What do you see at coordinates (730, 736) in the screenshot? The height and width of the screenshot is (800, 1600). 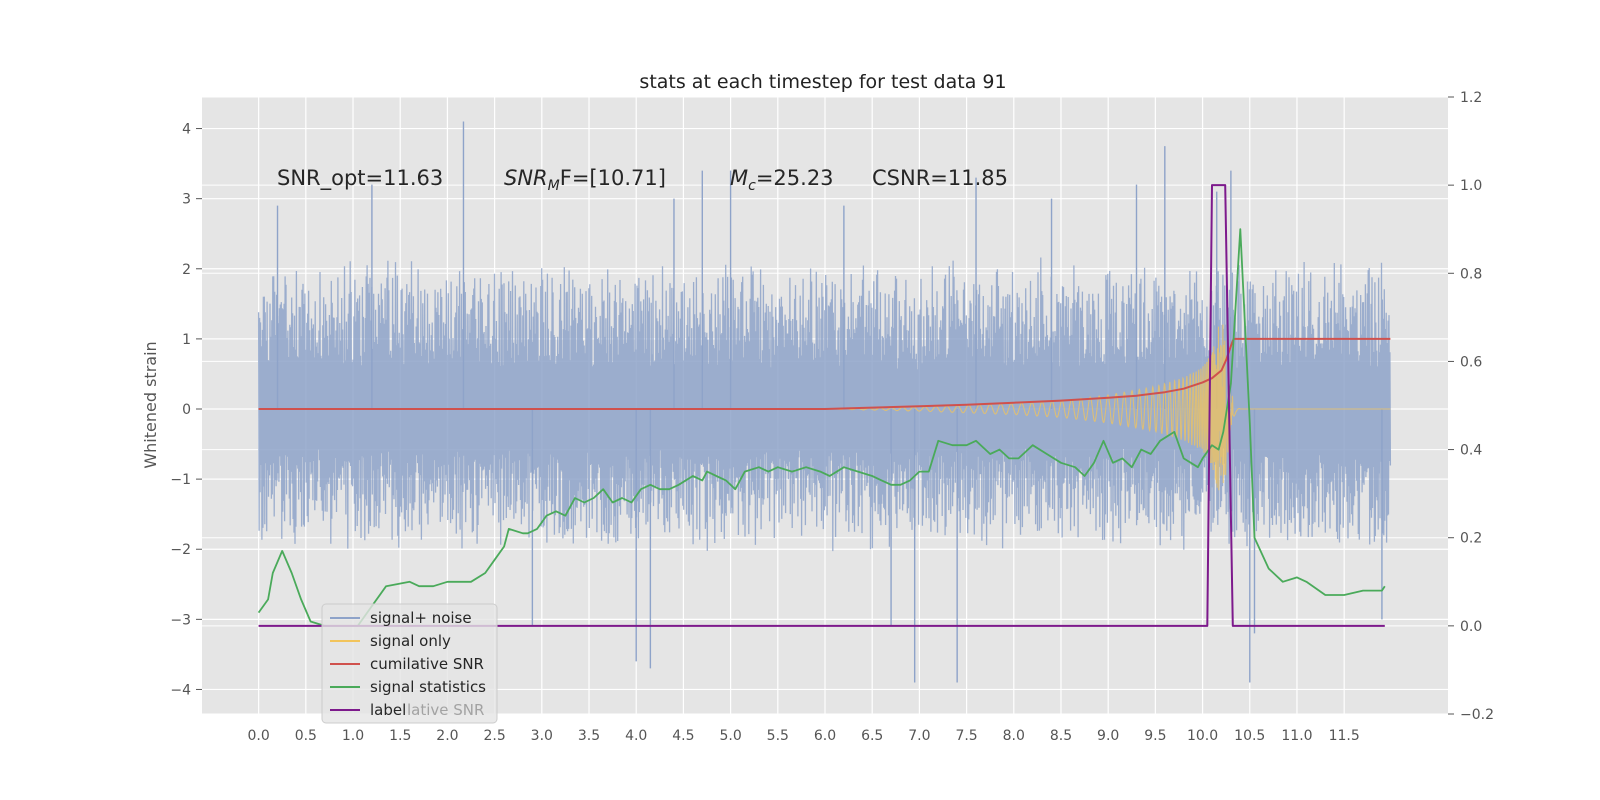 I see `x-tick-label: 5.0` at bounding box center [730, 736].